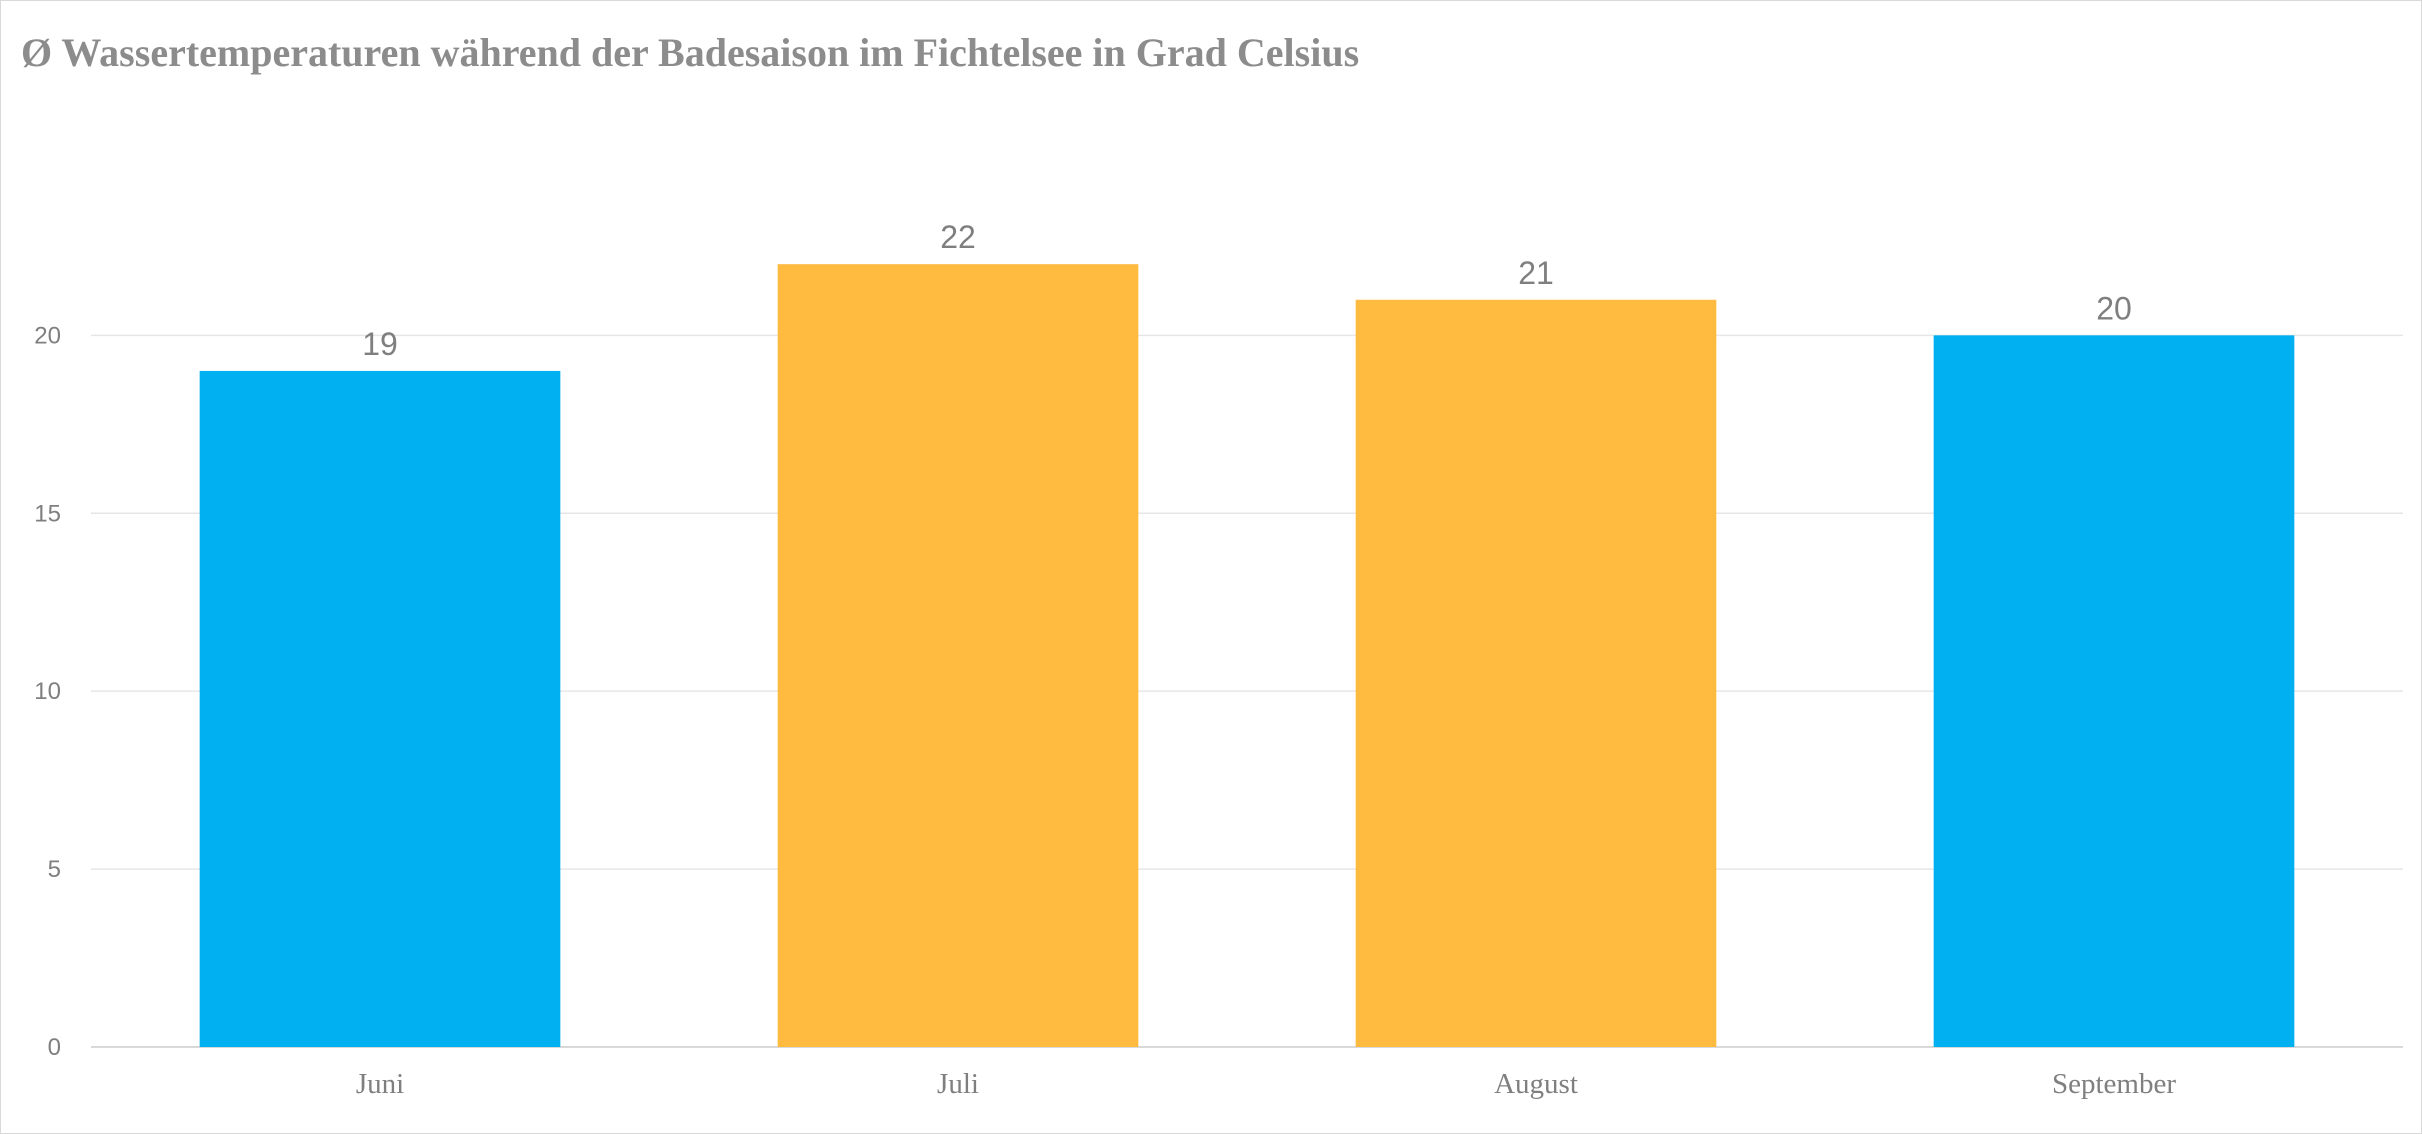 Image resolution: width=2422 pixels, height=1134 pixels. Describe the element at coordinates (2114, 1084) in the screenshot. I see `category-label: September` at that location.